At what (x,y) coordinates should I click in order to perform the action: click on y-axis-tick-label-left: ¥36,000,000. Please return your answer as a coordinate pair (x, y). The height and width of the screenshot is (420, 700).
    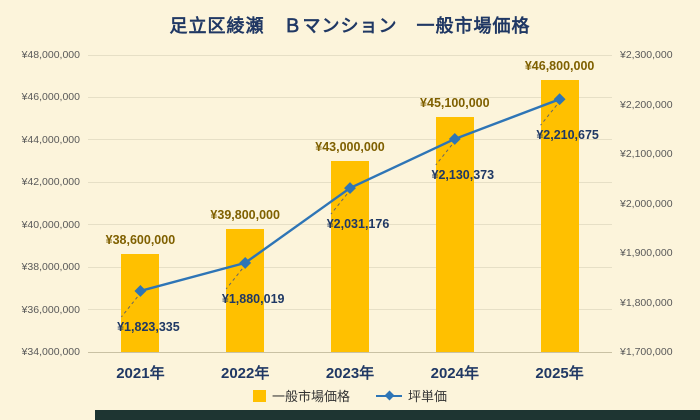
    Looking at the image, I should click on (50, 309).